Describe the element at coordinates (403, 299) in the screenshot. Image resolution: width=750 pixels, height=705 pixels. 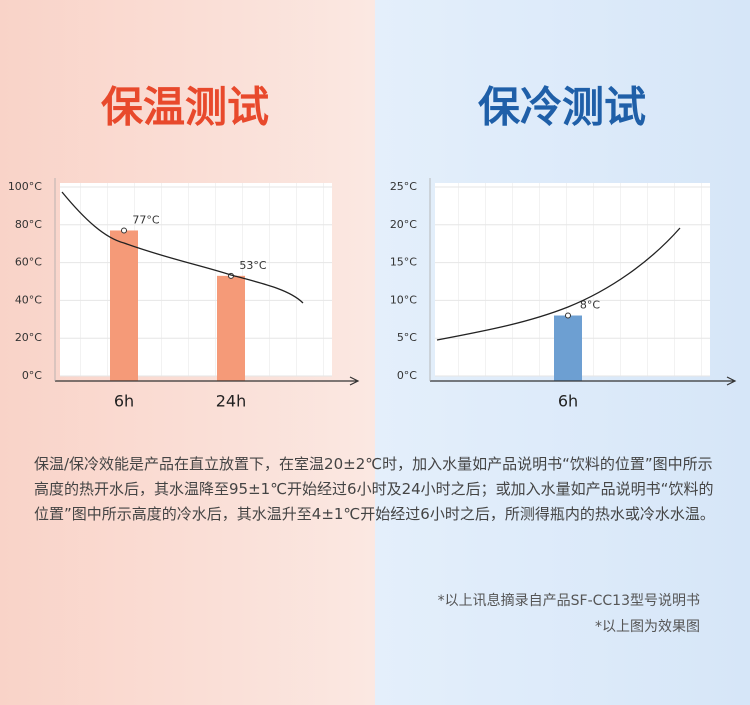
I see `y-tick-label: 10°C` at that location.